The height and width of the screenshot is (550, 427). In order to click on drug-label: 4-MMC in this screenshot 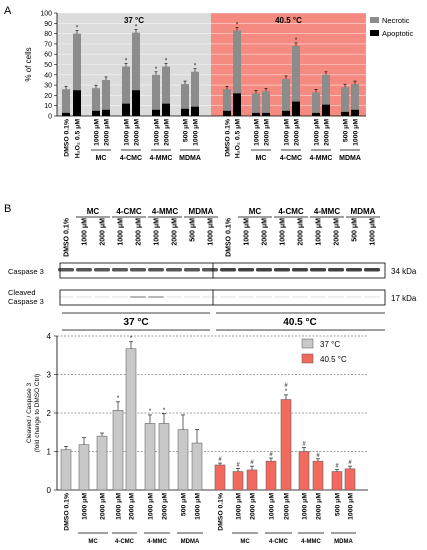, I will do `click(327, 211)`.